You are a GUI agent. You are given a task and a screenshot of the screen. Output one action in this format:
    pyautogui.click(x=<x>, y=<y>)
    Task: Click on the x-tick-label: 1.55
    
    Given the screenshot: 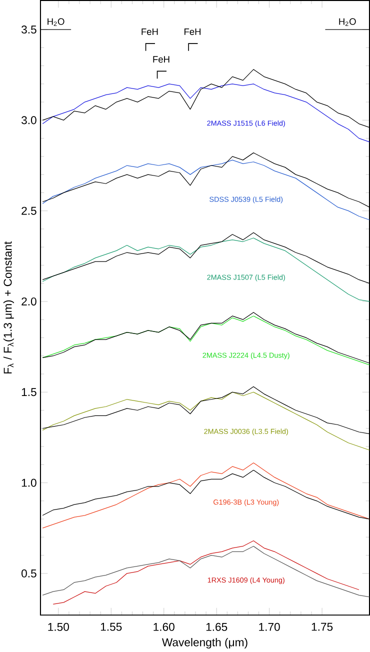 What is the action you would take?
    pyautogui.click(x=111, y=626)
    